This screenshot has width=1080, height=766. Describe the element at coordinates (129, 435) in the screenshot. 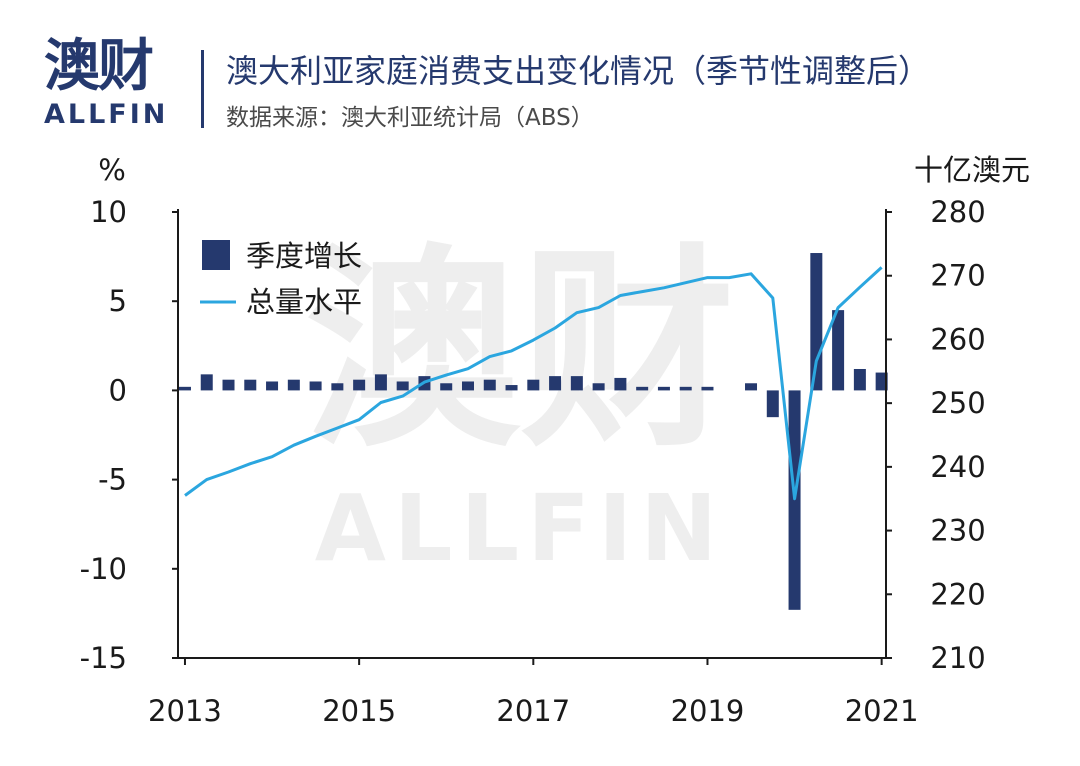

I see `left-axis-ticks: 10 5 0 -5 -10 -15` at that location.